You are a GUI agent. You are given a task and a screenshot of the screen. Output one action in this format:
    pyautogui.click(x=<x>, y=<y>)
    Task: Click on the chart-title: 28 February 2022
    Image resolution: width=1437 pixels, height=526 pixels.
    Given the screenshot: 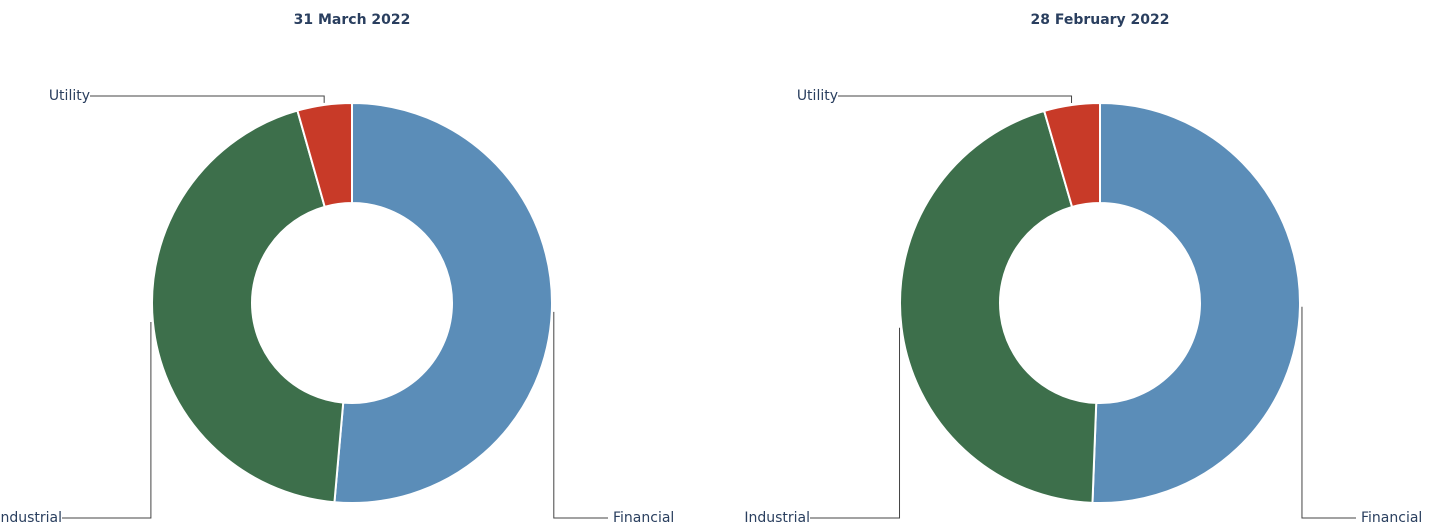 What is the action you would take?
    pyautogui.click(x=1099, y=20)
    